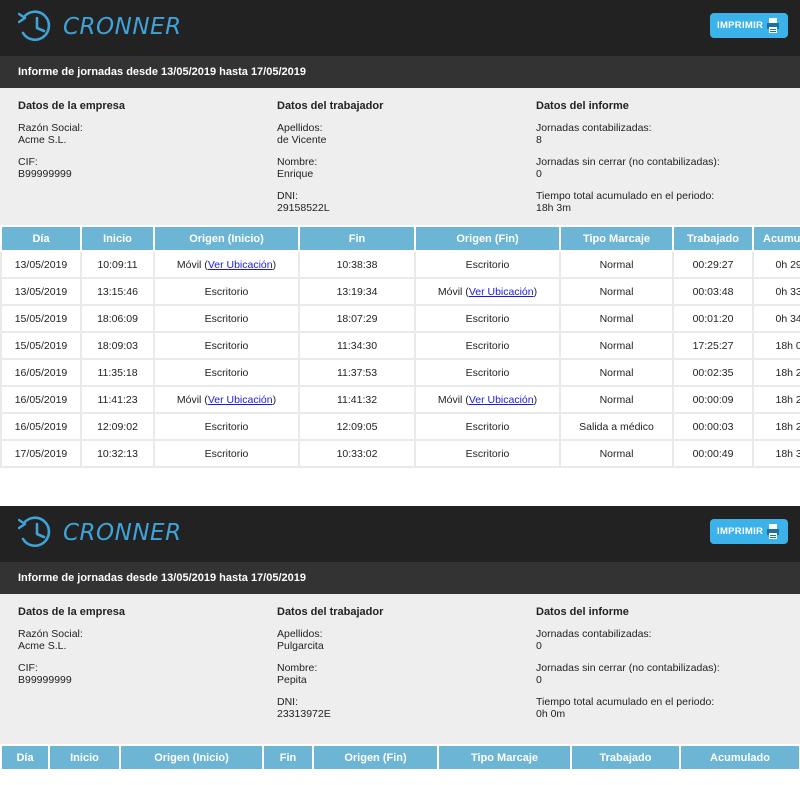 This screenshot has width=800, height=785. Describe the element at coordinates (117, 372) in the screenshot. I see `inicio-cell: 11:35:18` at that location.